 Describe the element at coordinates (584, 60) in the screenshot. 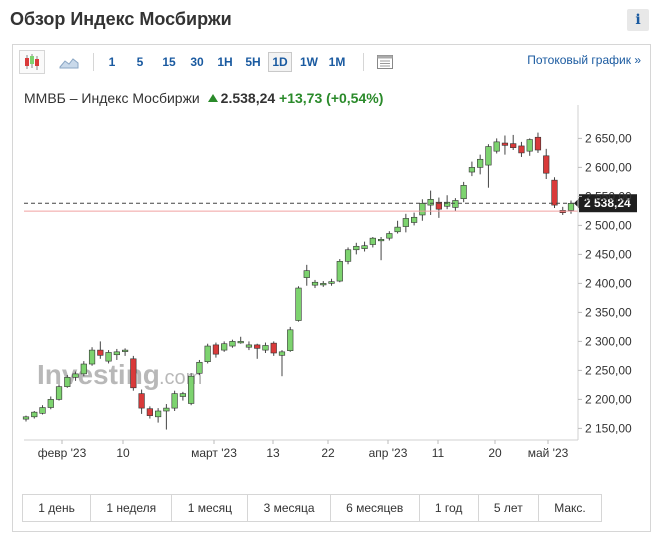

I see `streaming-chart-link: Потоковый график »` at that location.